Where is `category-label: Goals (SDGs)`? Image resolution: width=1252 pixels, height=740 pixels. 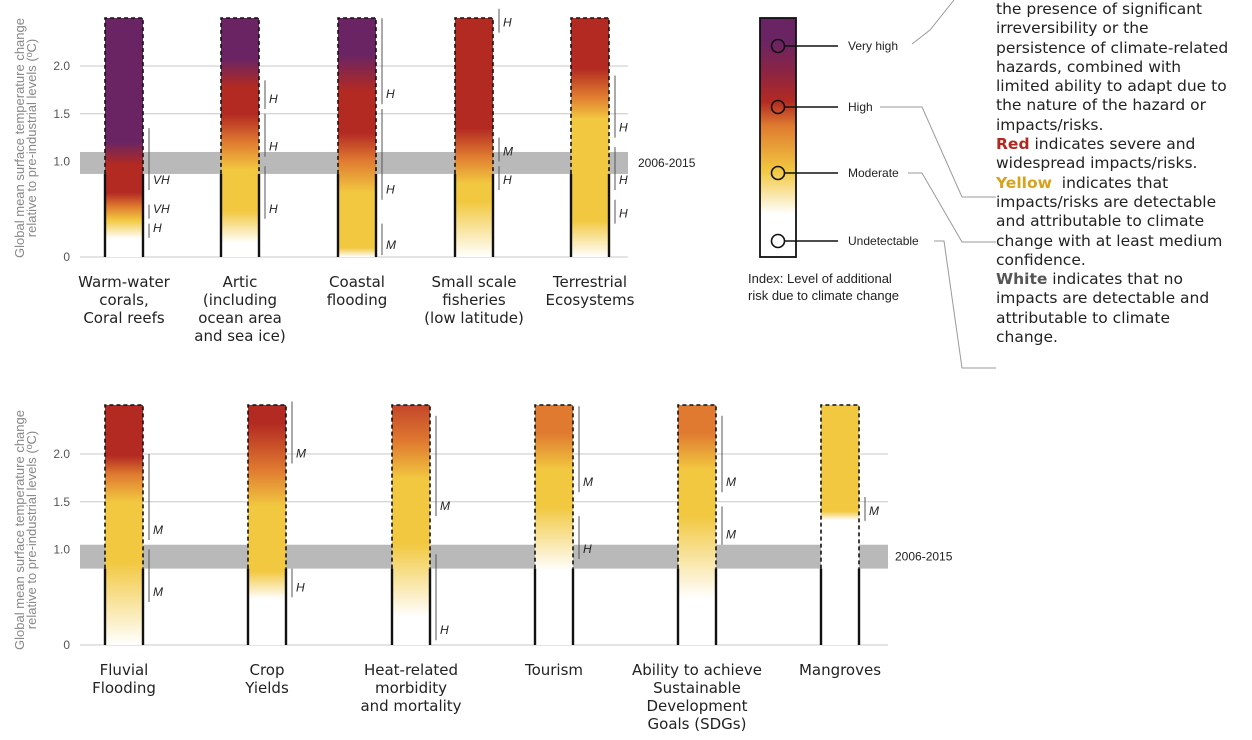
category-label: Goals (SDGs) is located at coordinates (697, 724).